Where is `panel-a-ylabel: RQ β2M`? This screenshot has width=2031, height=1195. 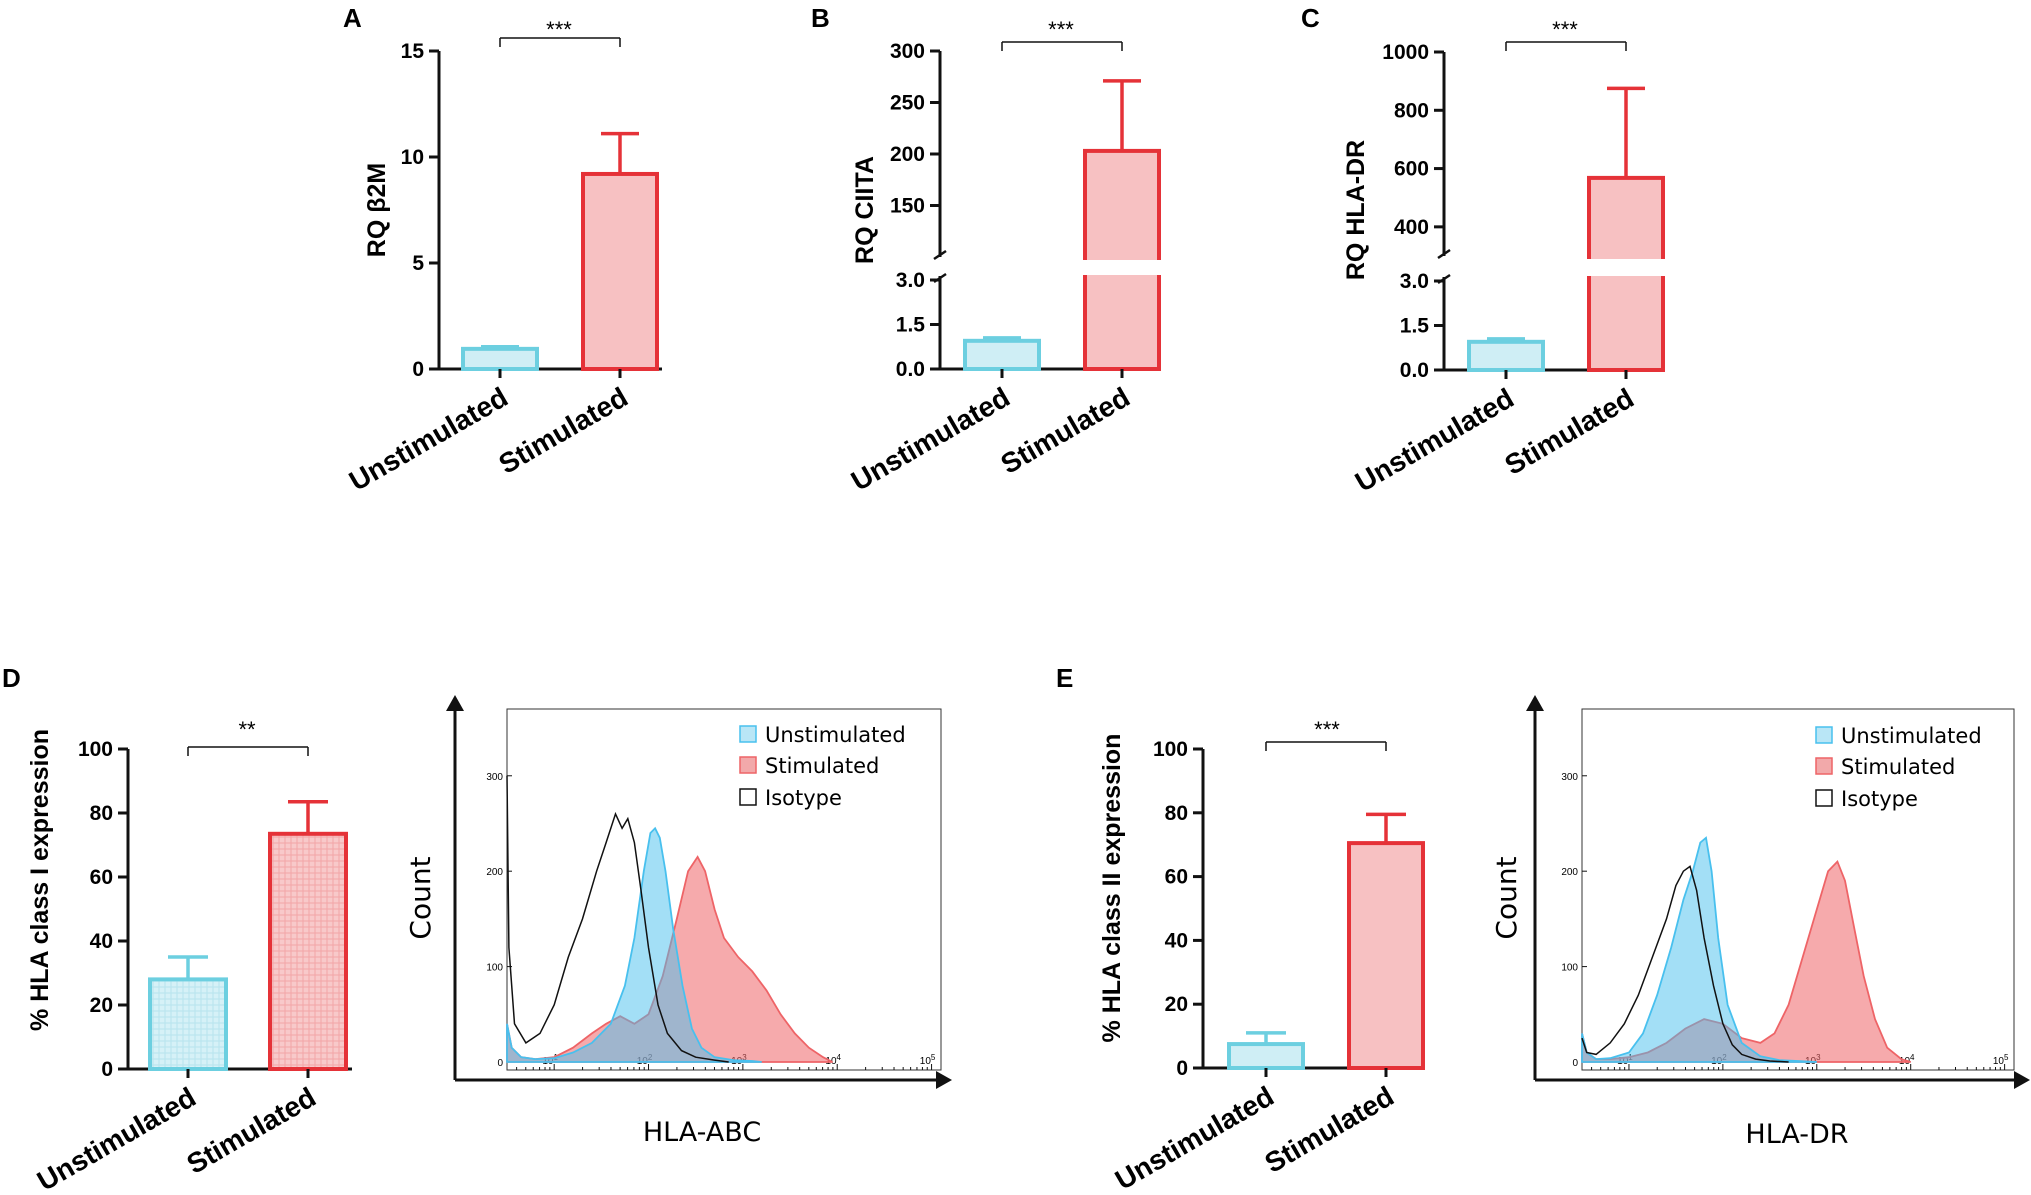
panel-a-ylabel: RQ β2M is located at coordinates (377, 210).